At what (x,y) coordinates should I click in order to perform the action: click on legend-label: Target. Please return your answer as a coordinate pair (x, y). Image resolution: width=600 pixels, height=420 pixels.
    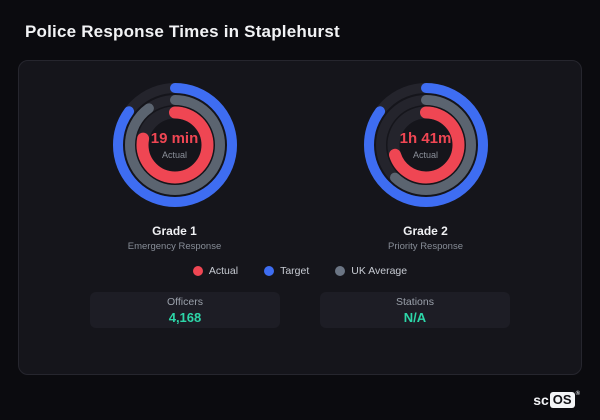
    Looking at the image, I should click on (295, 271).